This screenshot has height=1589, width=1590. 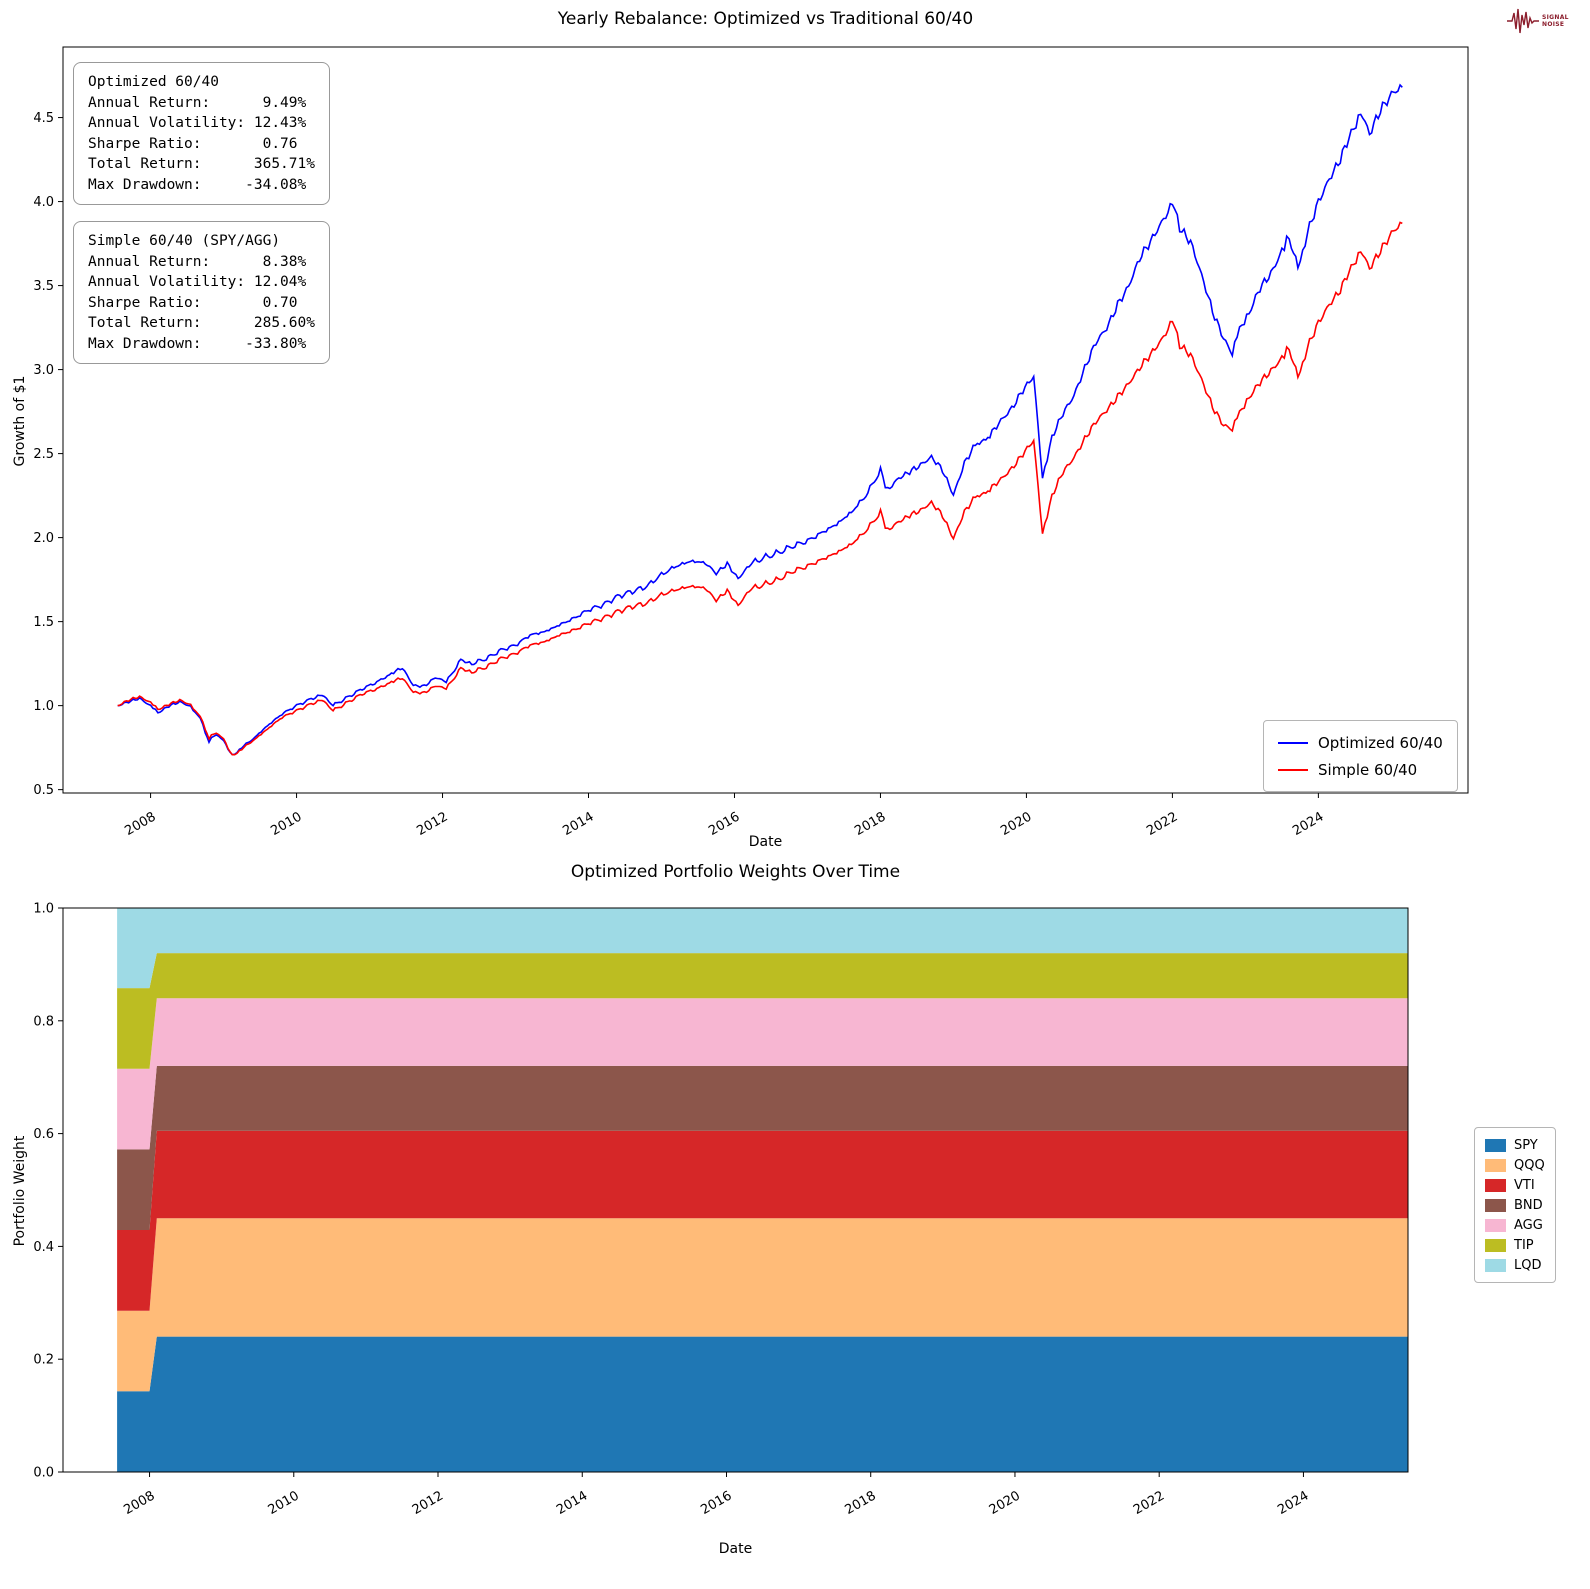 What do you see at coordinates (153, 82) in the screenshot?
I see `stat-line: Optimized 60/40` at bounding box center [153, 82].